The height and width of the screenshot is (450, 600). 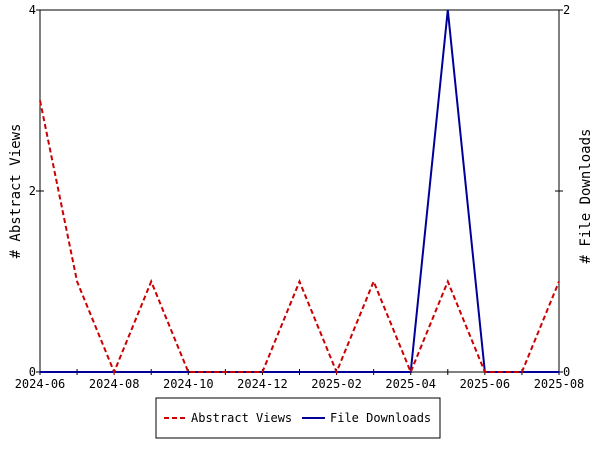 What do you see at coordinates (188, 384) in the screenshot?
I see `x-tick-label: 2024-10` at bounding box center [188, 384].